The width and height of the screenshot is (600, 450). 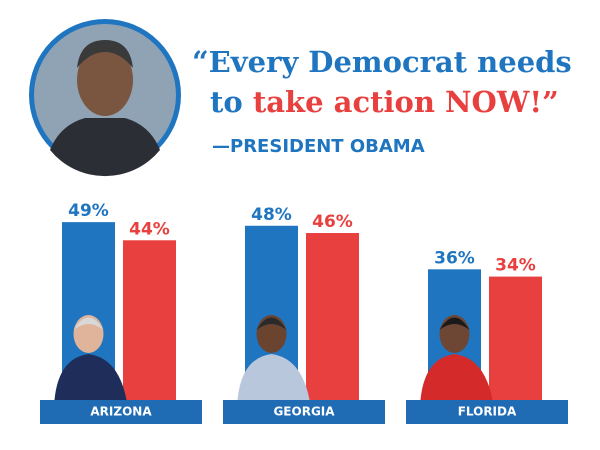 I want to click on value-label: 46%, so click(x=332, y=222).